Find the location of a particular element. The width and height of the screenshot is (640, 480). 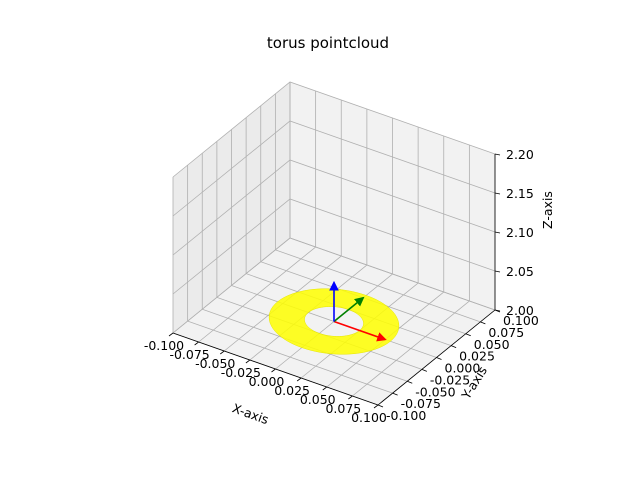

x-tick-label: -0.050 is located at coordinates (215, 363).